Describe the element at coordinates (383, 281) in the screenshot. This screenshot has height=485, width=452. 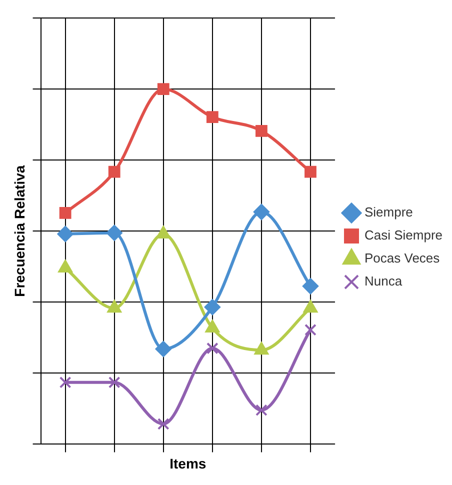
I see `legend-label: Nunca` at that location.